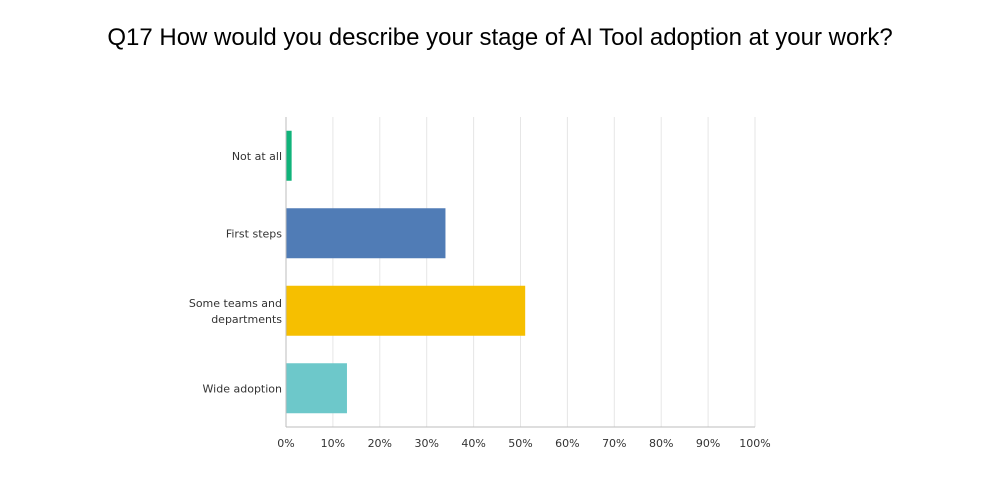  What do you see at coordinates (333, 443) in the screenshot?
I see `x-tick-label: 10%` at bounding box center [333, 443].